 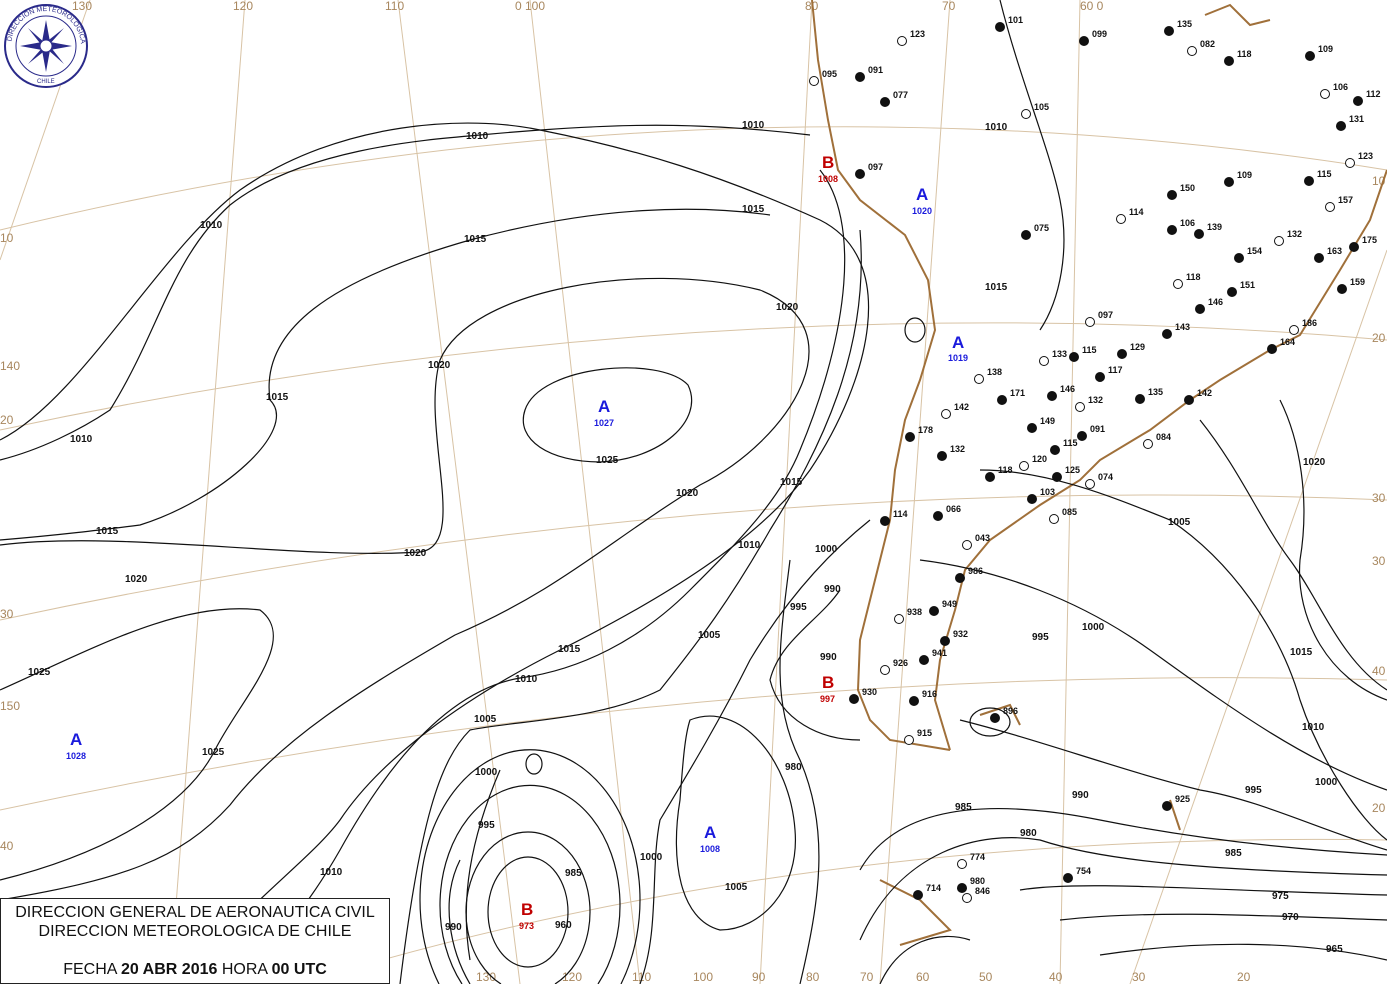 I want to click on center-value: 1008, so click(x=710, y=849).